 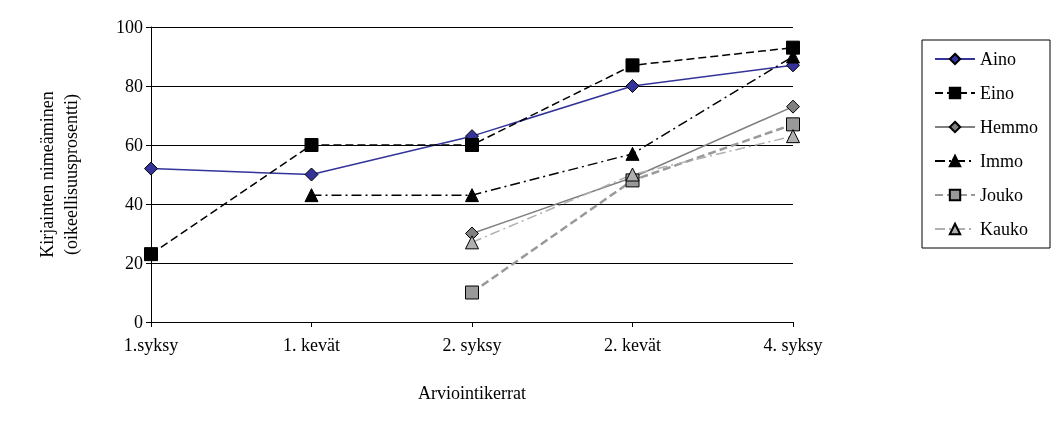 What do you see at coordinates (1009, 127) in the screenshot?
I see `legend-label: Hemmo` at bounding box center [1009, 127].